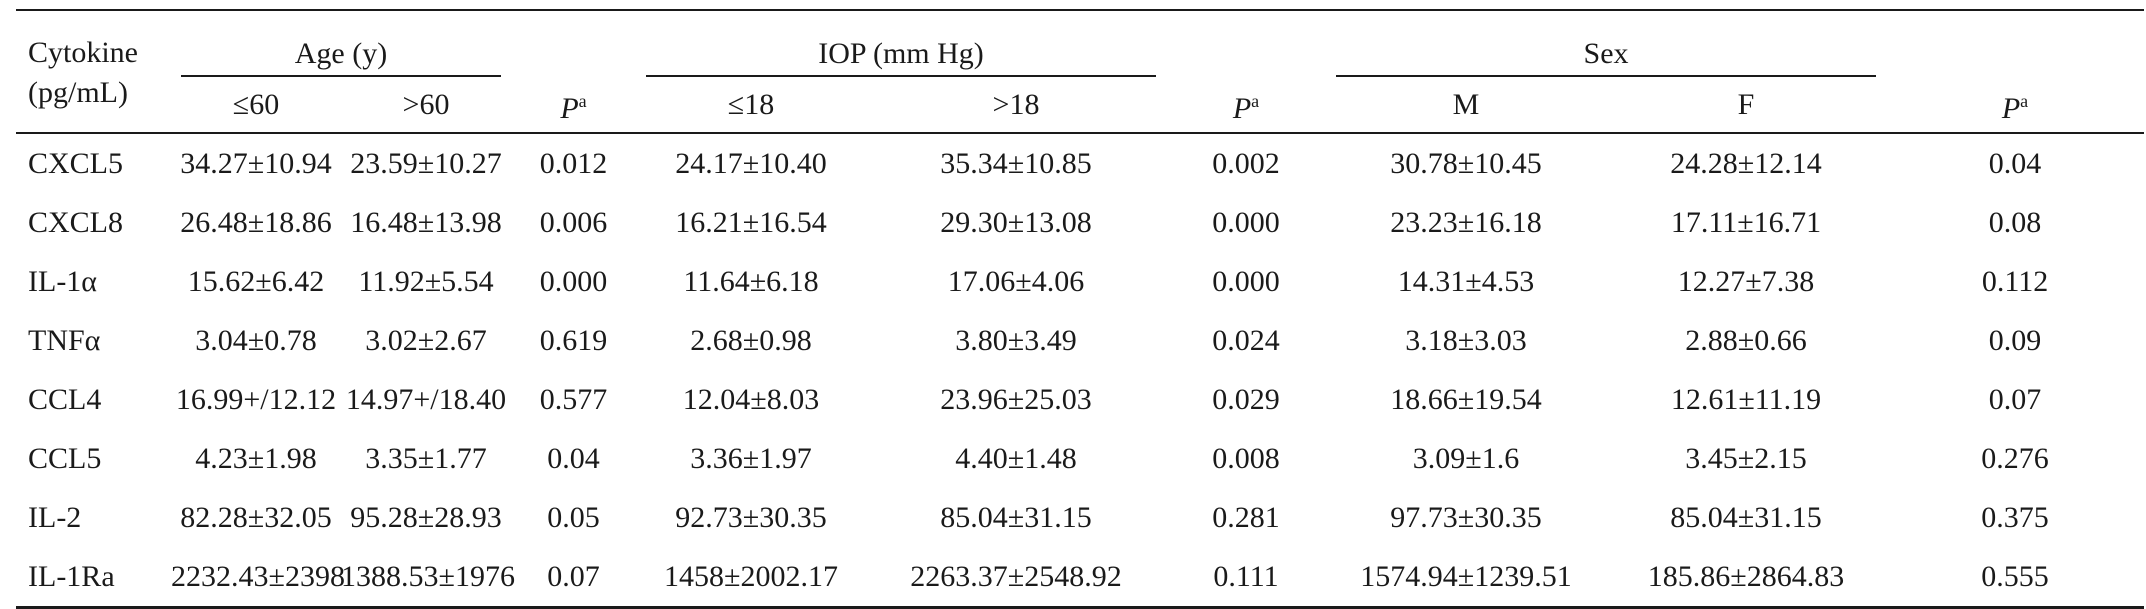 Image resolution: width=2146 pixels, height=609 pixels. I want to click on cytokine-name: IL-1Ra, so click(71, 576).